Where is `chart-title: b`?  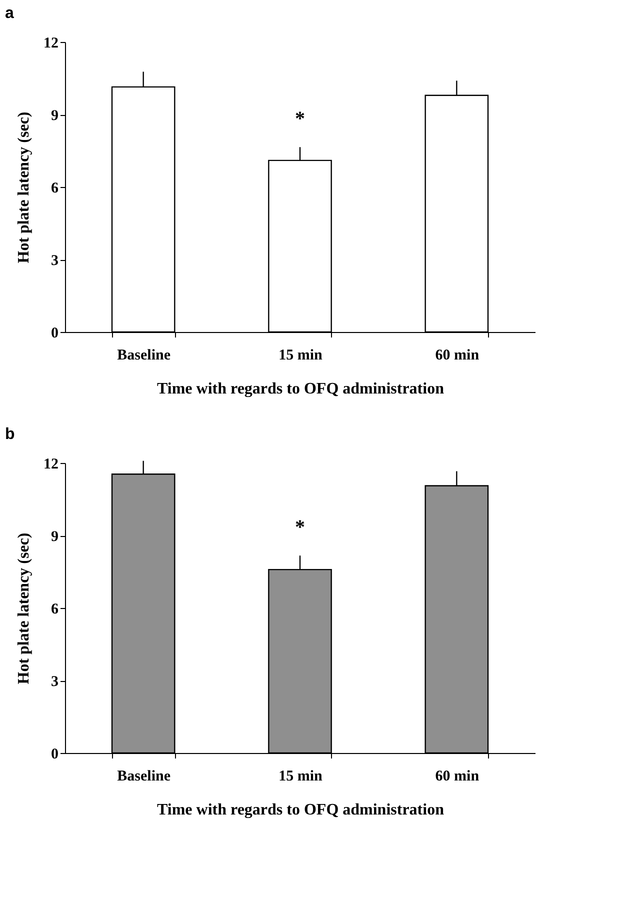
chart-title: b is located at coordinates (10, 434).